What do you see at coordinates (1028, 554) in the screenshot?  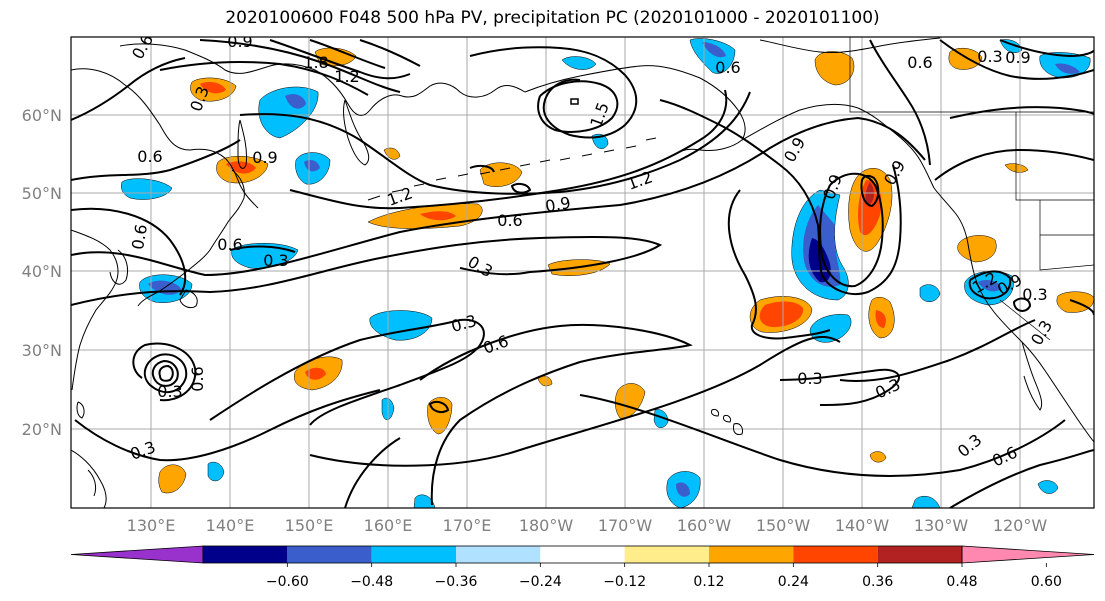 I see `colorbar-extend-max` at bounding box center [1028, 554].